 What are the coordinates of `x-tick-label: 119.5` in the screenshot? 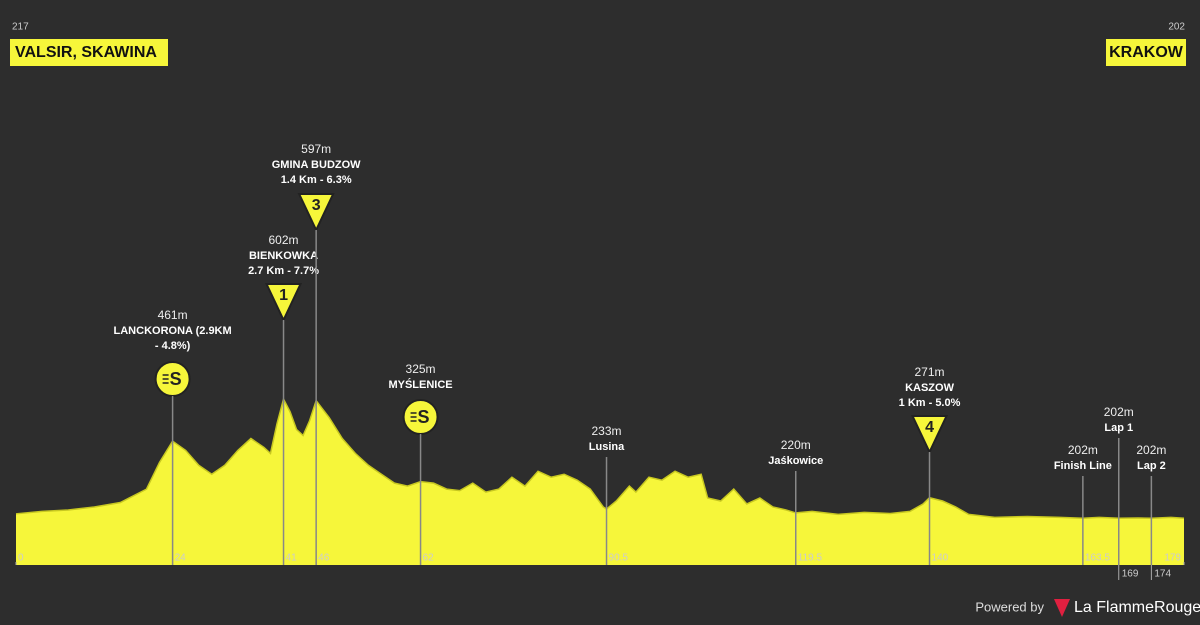 It's located at (810, 558).